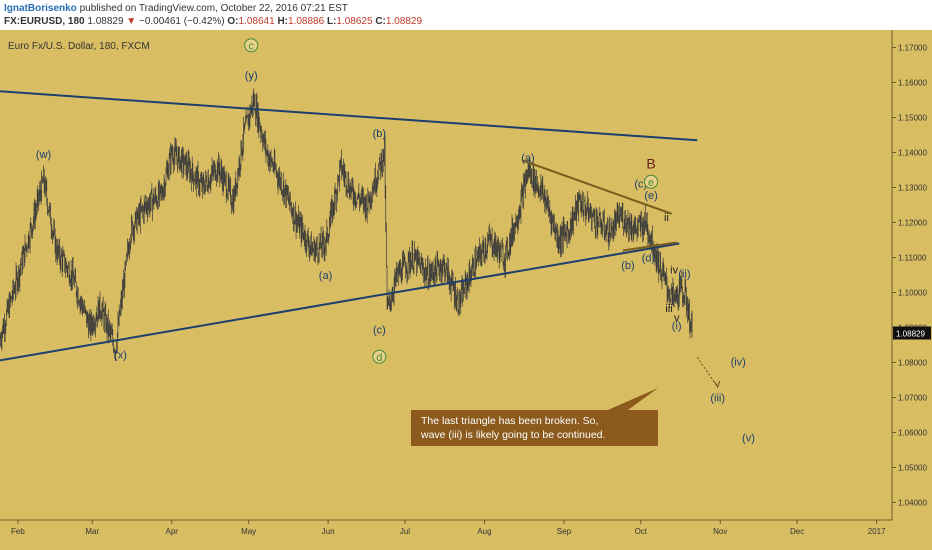  Describe the element at coordinates (912, 503) in the screenshot. I see `y-tick-label: 1.04000` at that location.